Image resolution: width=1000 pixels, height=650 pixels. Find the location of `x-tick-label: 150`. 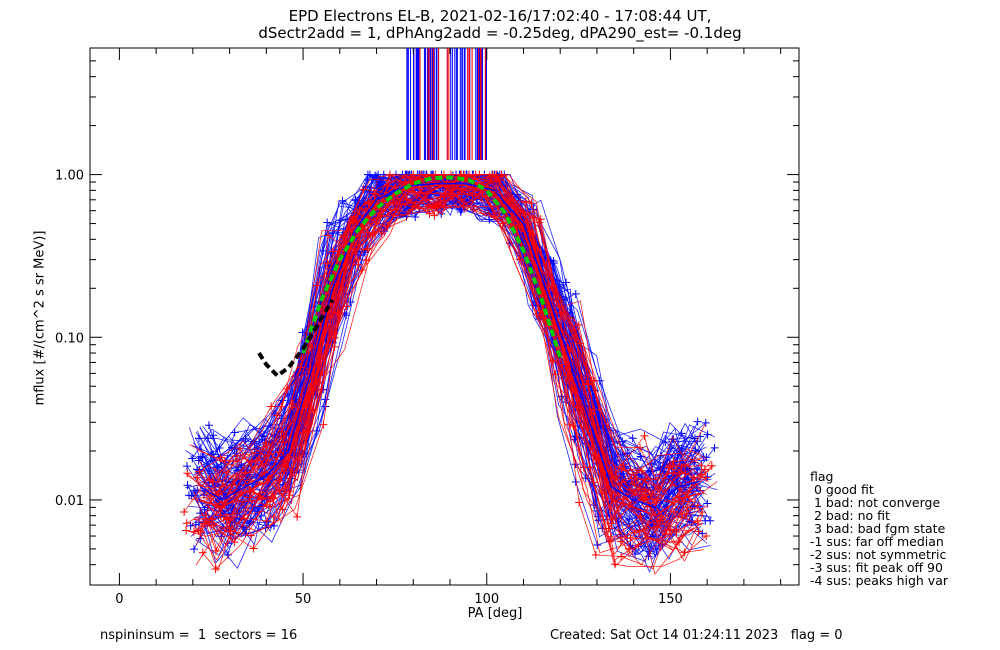

x-tick-label: 150 is located at coordinates (670, 599).